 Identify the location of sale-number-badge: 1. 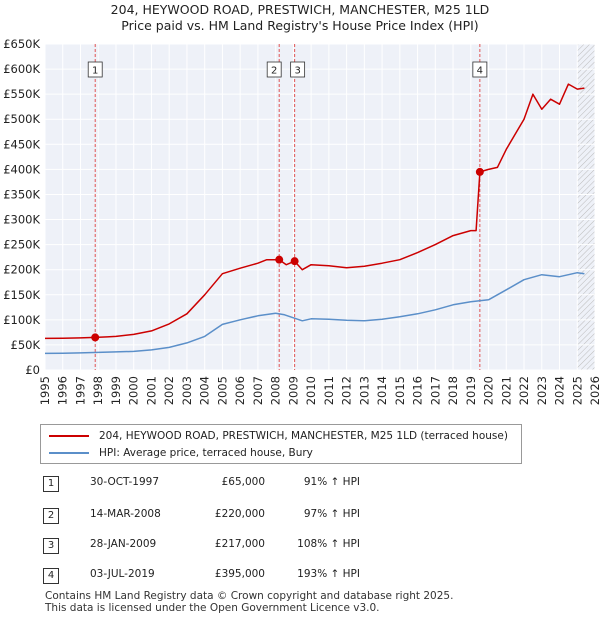
(51, 484).